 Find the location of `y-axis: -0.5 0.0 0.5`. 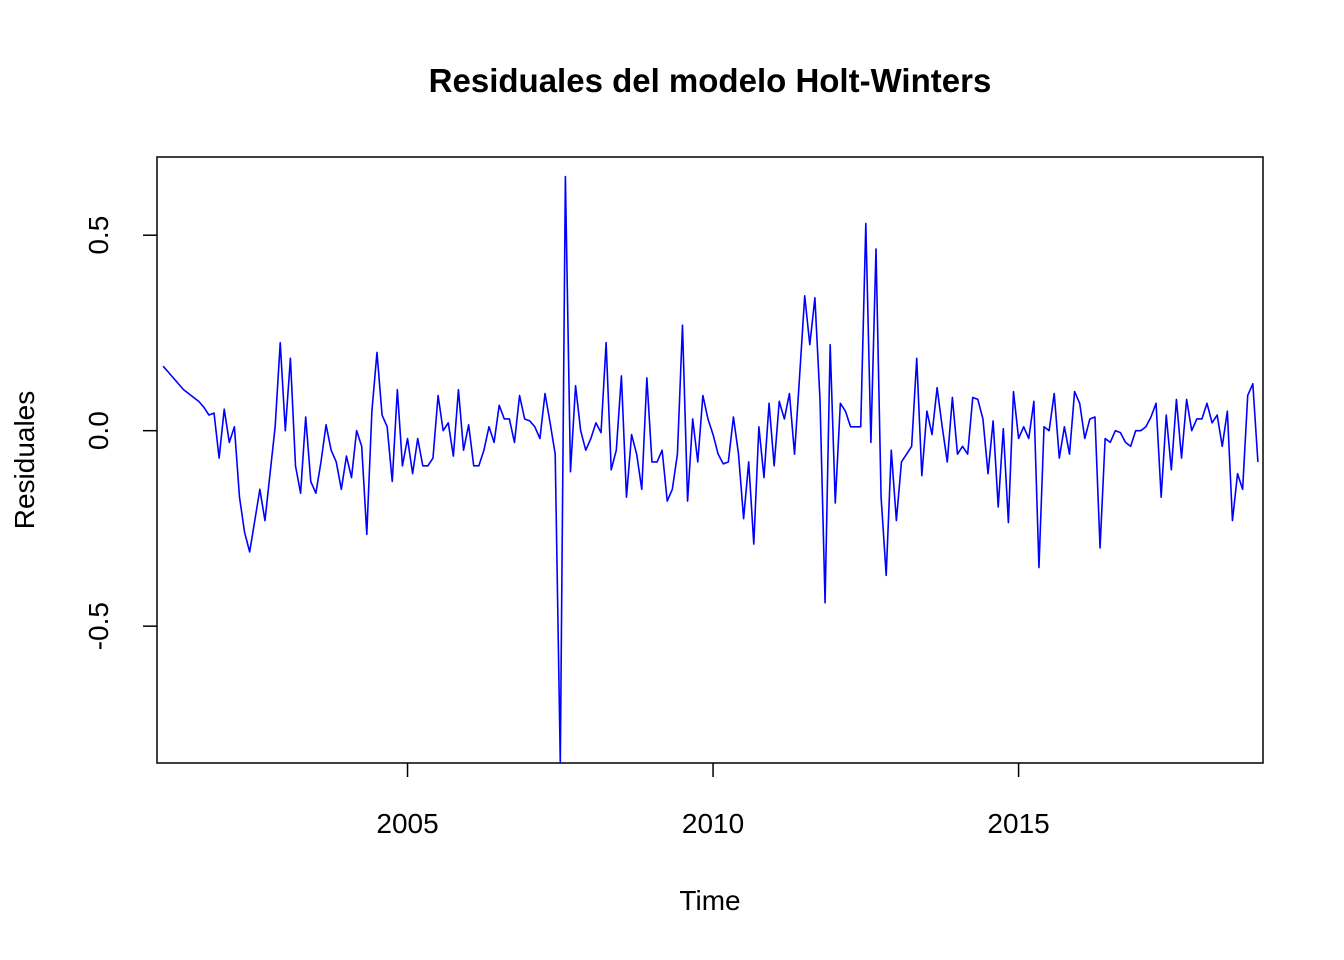

y-axis: -0.5 0.0 0.5 is located at coordinates (120, 433).